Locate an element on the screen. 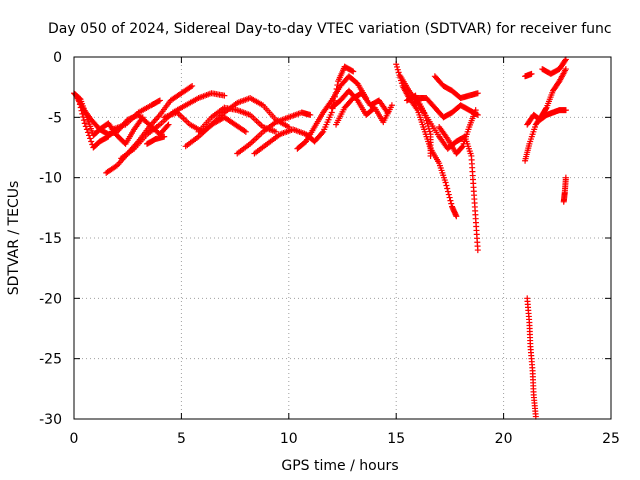 The height and width of the screenshot is (480, 640). x-tick-labels: 0 5 10 15 20 25 is located at coordinates (345, 439).